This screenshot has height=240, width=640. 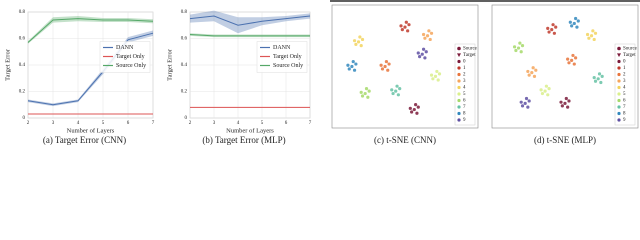 I want to click on error-band, so click(x=250, y=22).